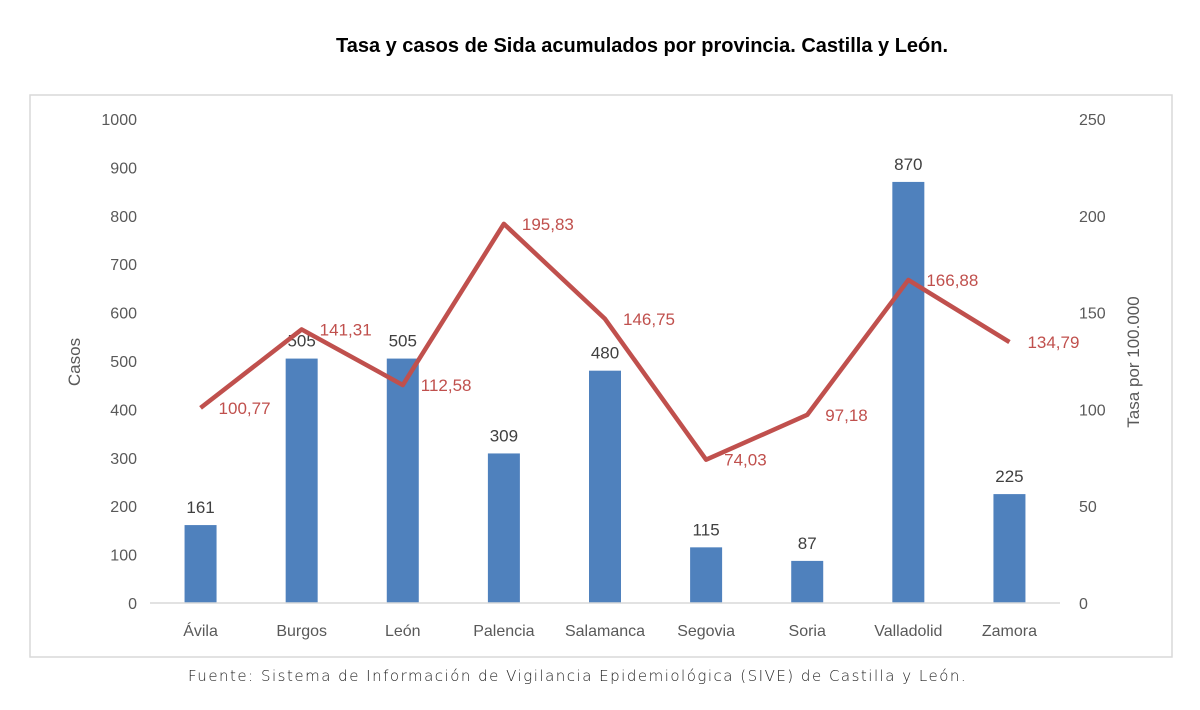 This screenshot has width=1200, height=710. I want to click on y-tick-left: 300, so click(123, 459).